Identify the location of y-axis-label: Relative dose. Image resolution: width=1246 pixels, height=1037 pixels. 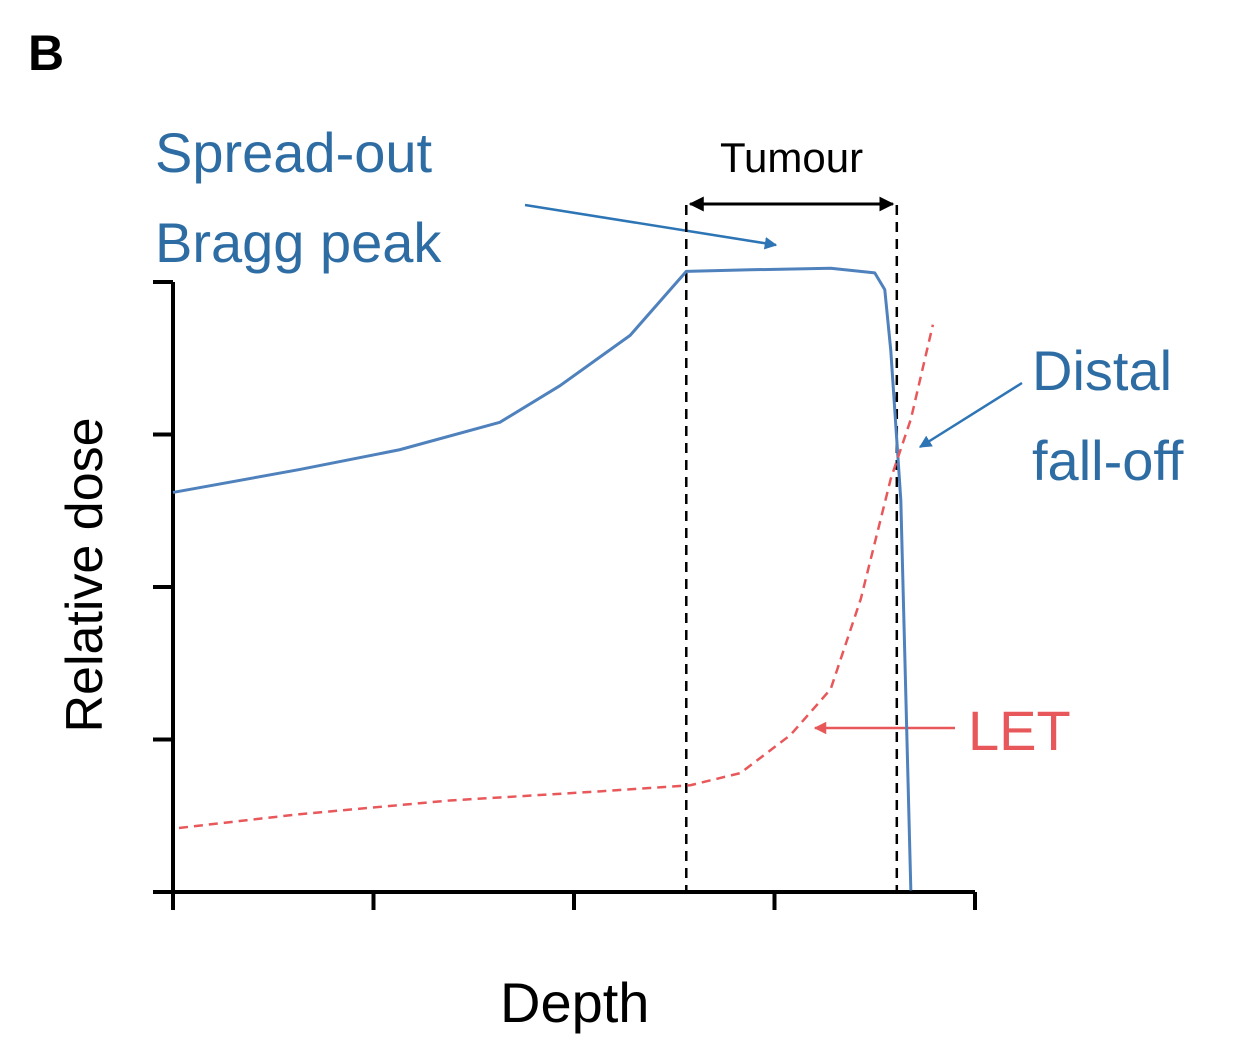
(85, 574).